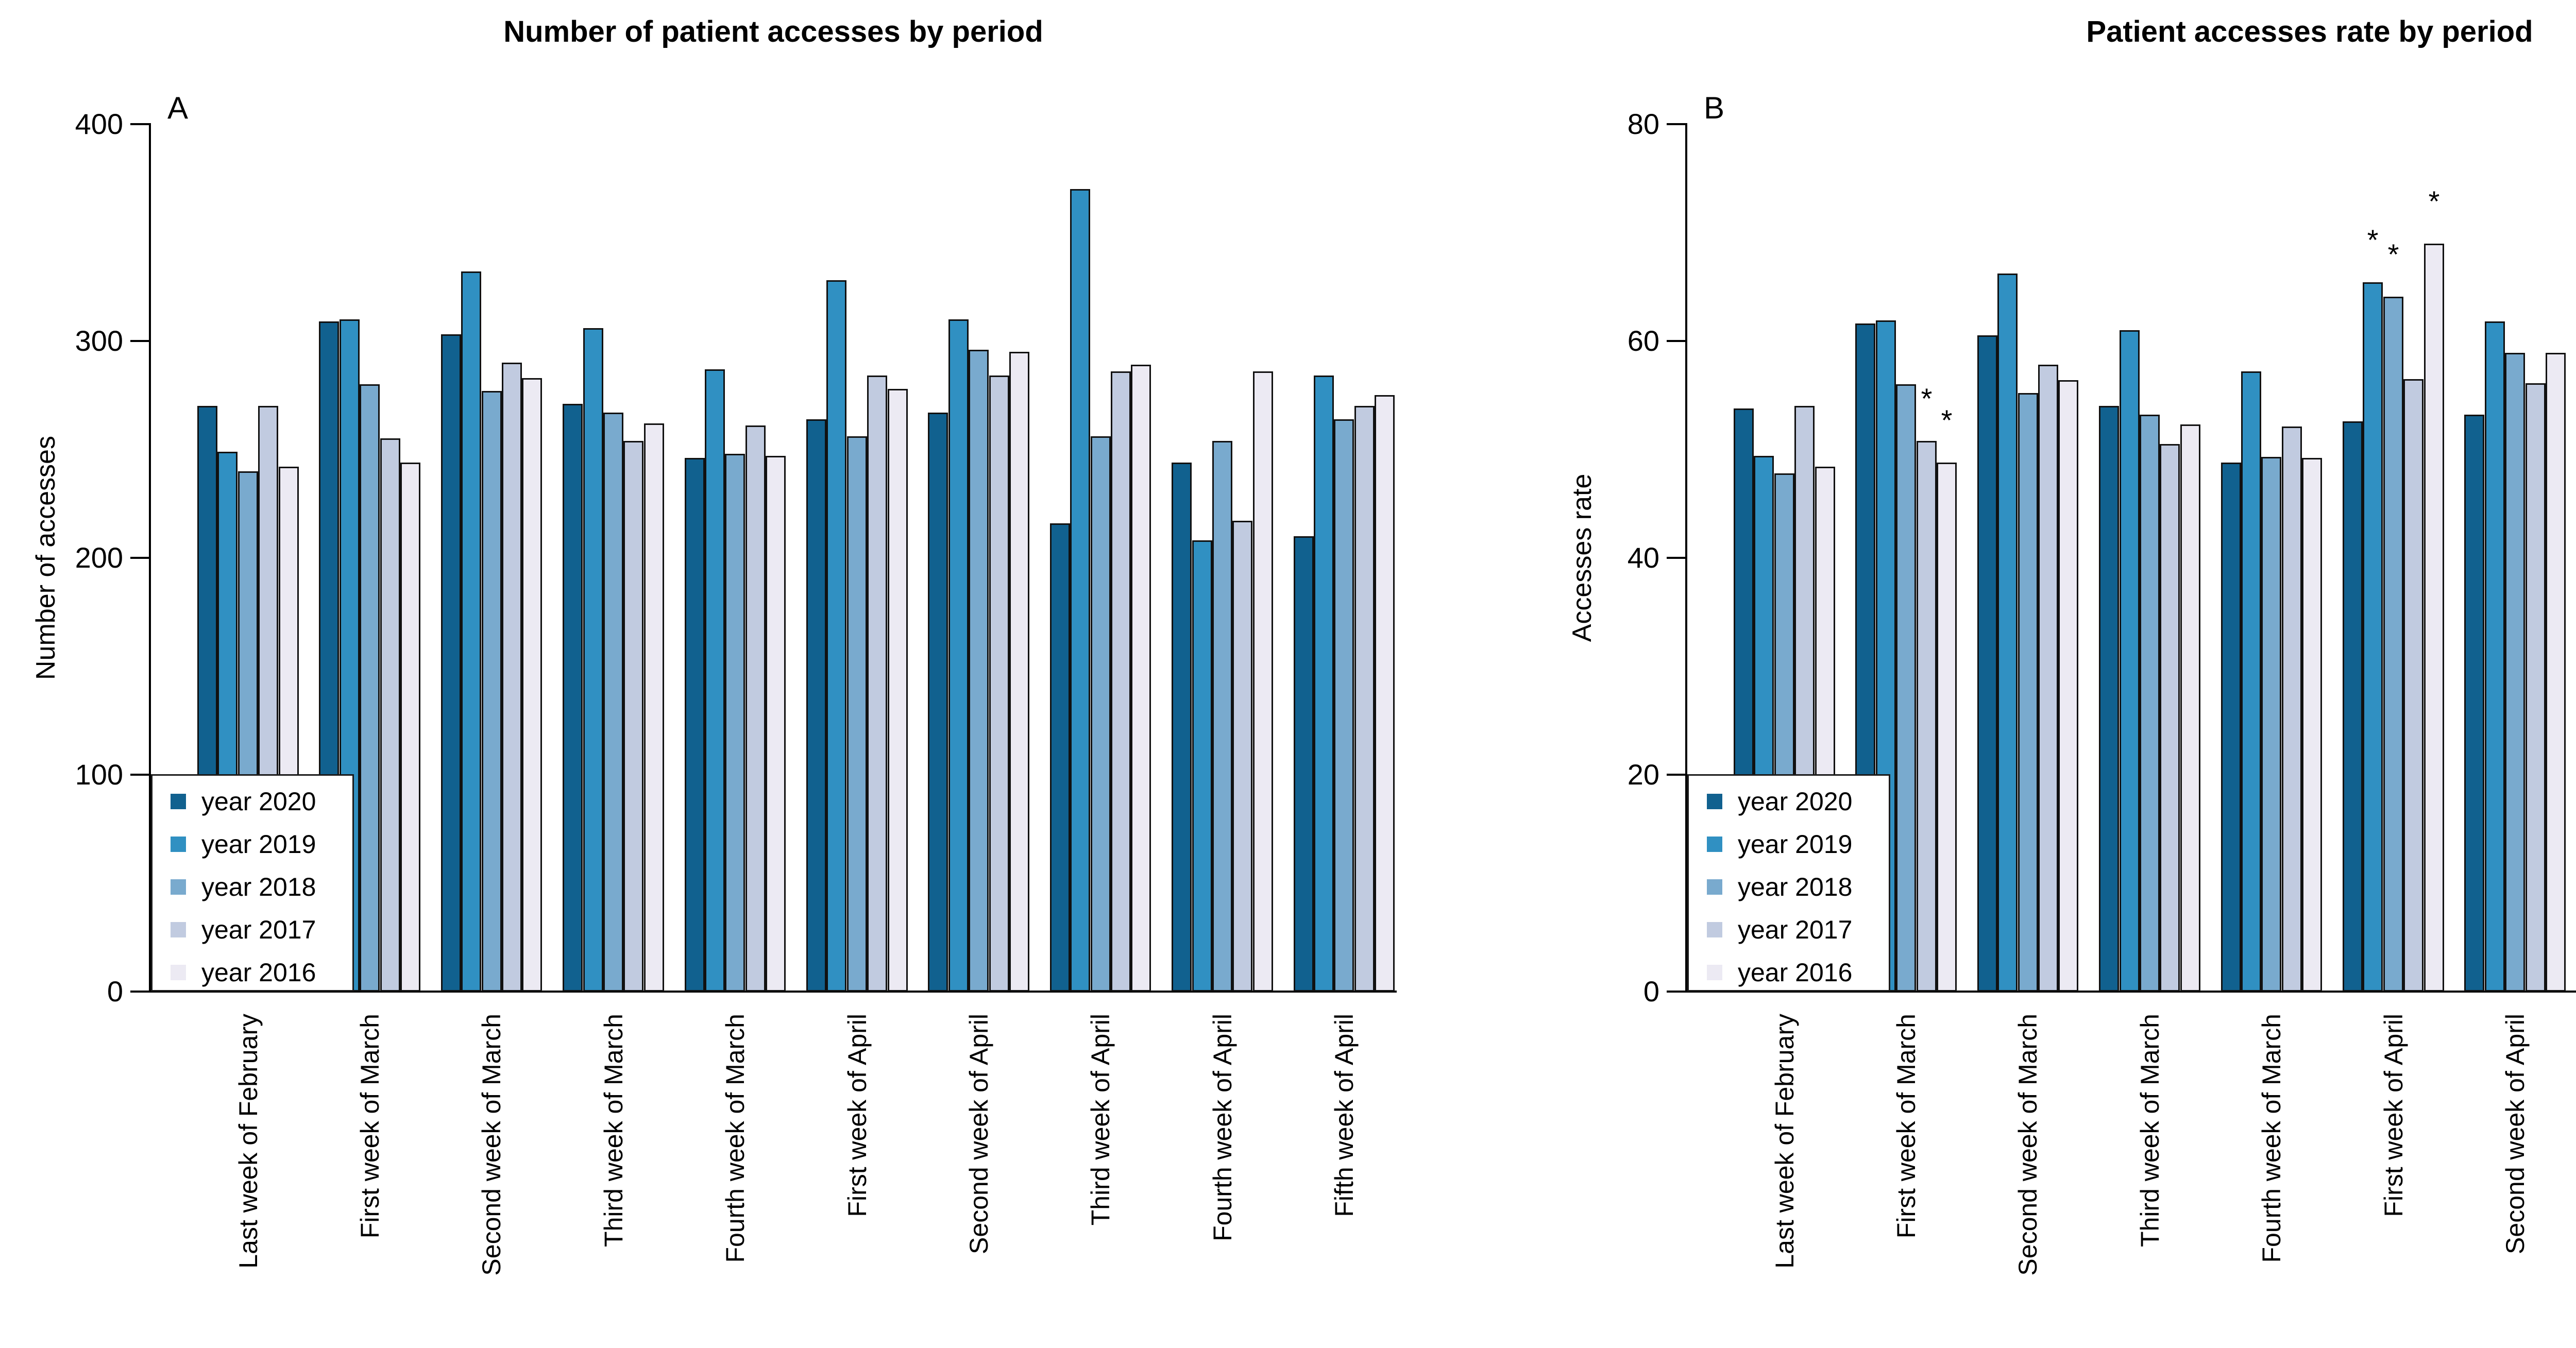  What do you see at coordinates (2150, 1130) in the screenshot?
I see `x-category-label: Third week of March` at bounding box center [2150, 1130].